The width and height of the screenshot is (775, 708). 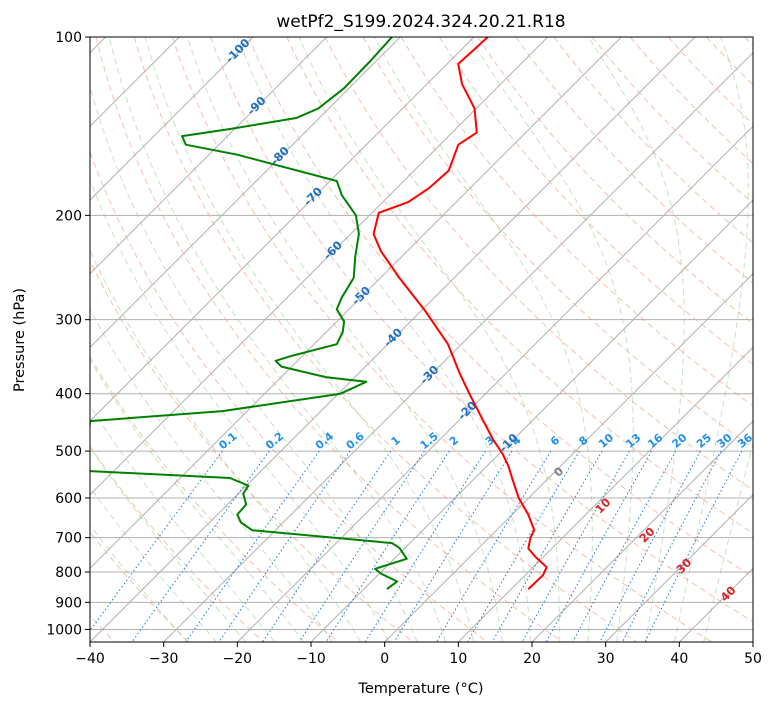 What do you see at coordinates (64, 630) in the screenshot?
I see `y-tick-label: 1000` at bounding box center [64, 630].